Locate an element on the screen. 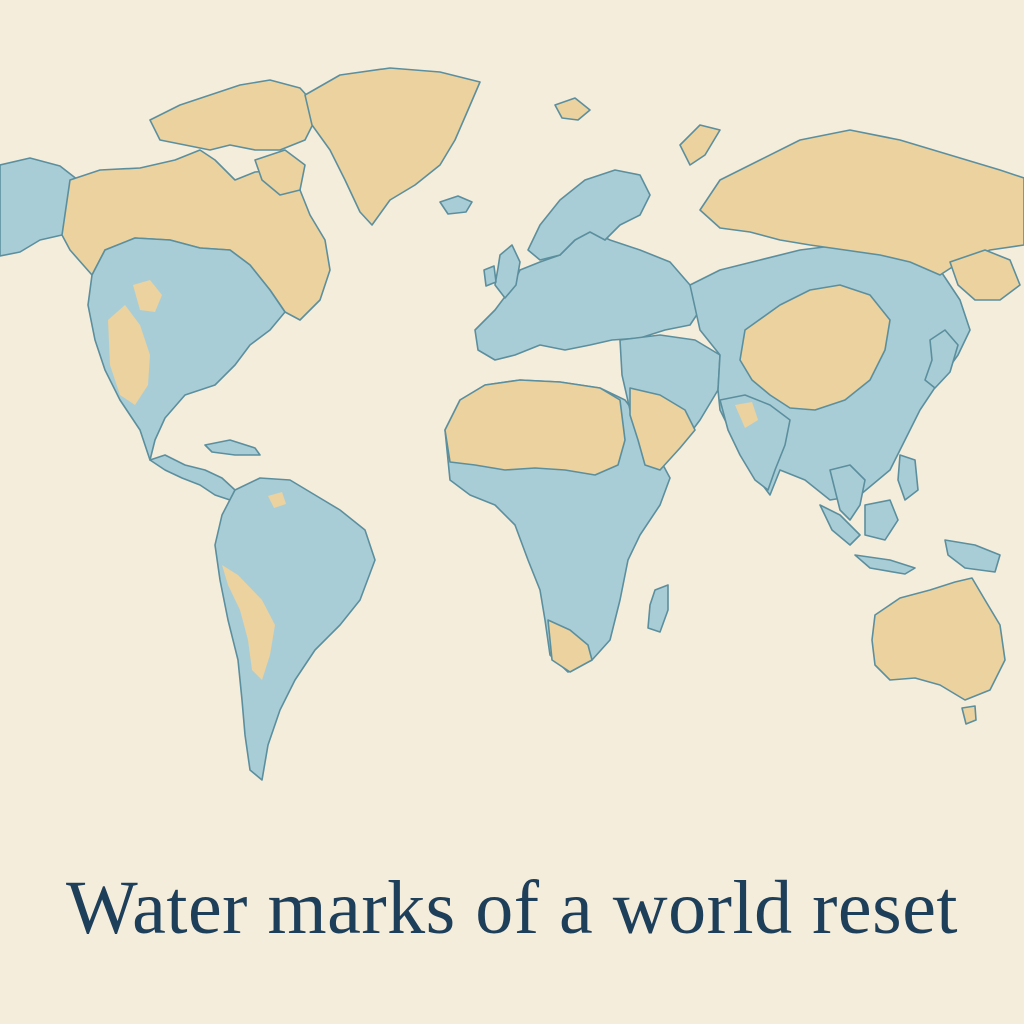 This screenshot has height=1024, width=1024. patch-thar is located at coordinates (746, 415).